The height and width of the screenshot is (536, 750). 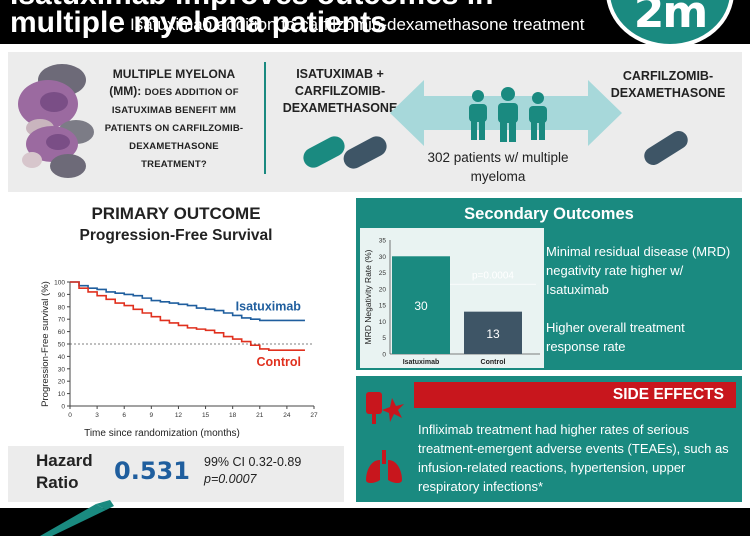 I want to click on y-tick-label: 5, so click(x=384, y=338).